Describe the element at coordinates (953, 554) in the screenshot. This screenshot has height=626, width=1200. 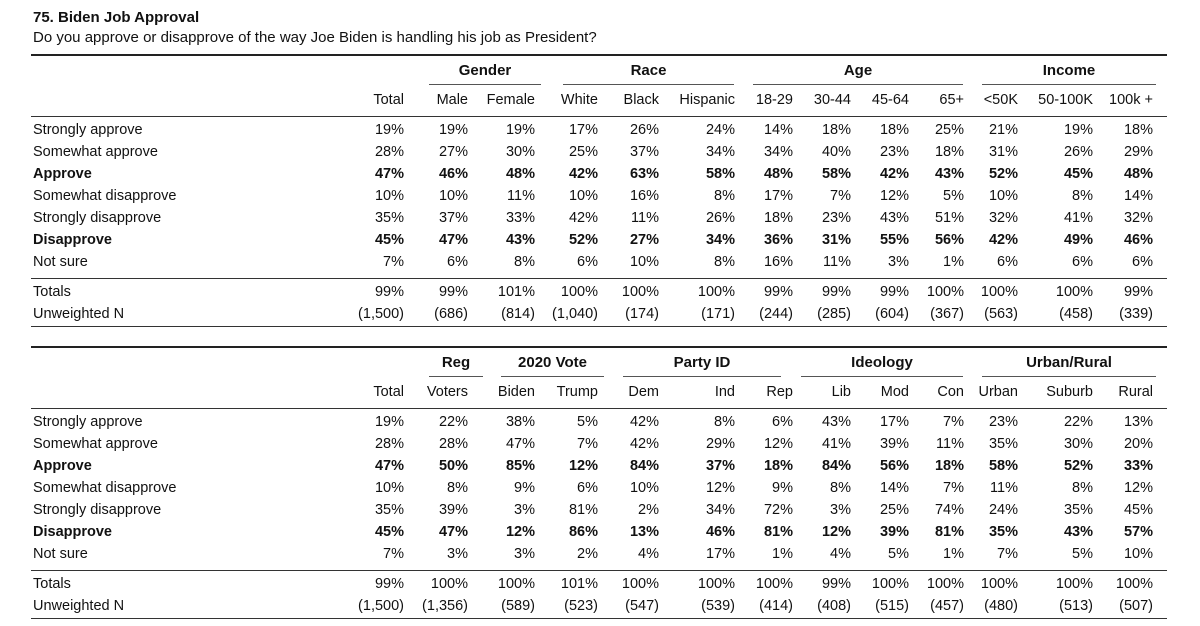
I see `table-cell: 1%` at that location.